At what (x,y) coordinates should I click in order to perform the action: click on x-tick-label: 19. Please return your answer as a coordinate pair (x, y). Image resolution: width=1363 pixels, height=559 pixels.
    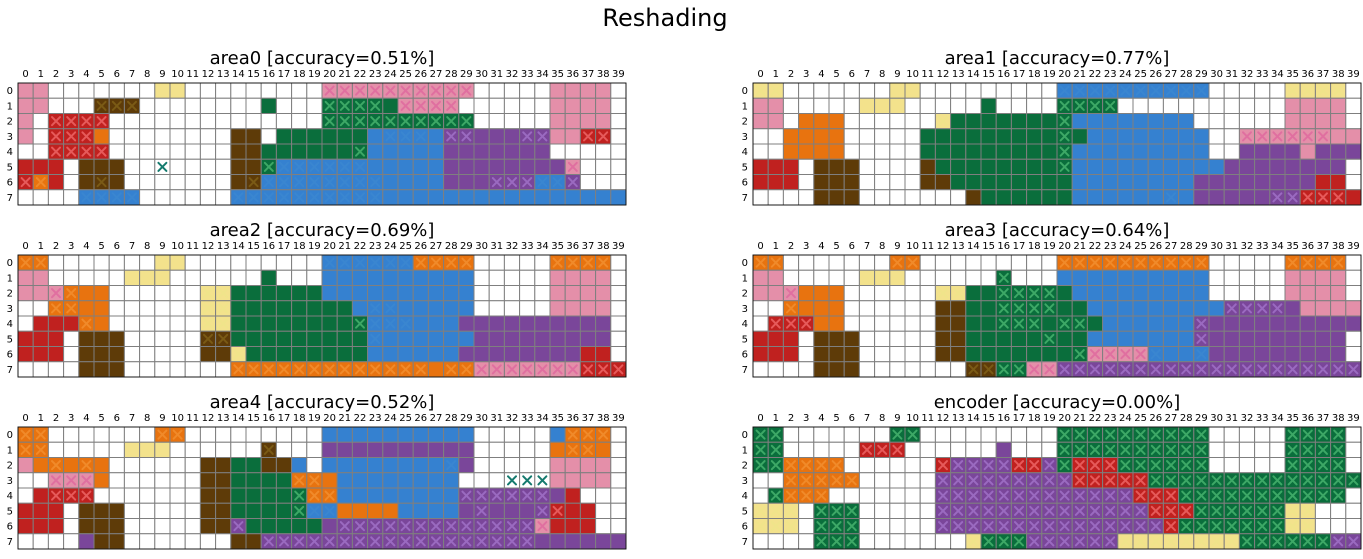
    Looking at the image, I should click on (1049, 418).